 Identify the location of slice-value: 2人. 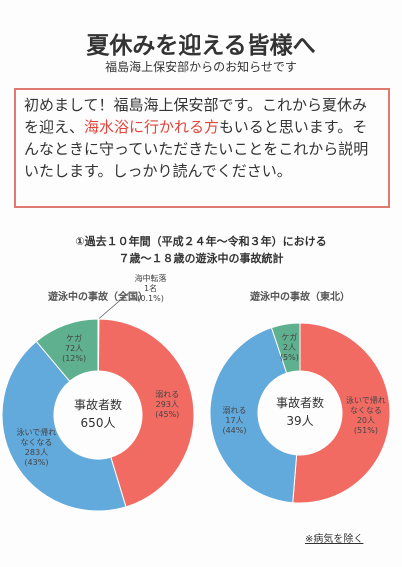
(289, 347).